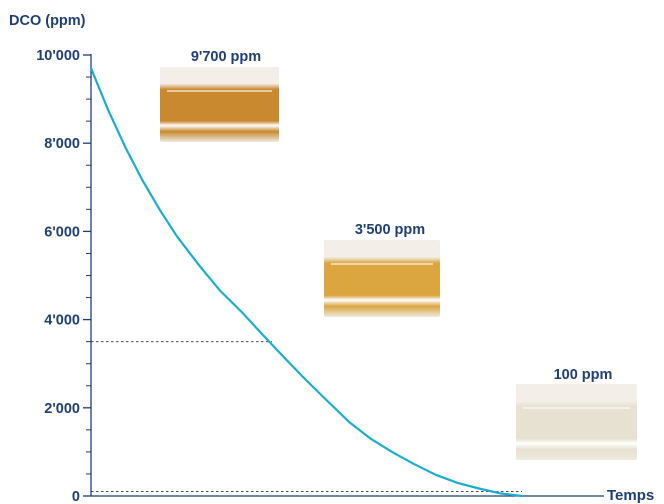 The height and width of the screenshot is (504, 664). What do you see at coordinates (390, 230) in the screenshot?
I see `annotation-label: 3'500 ppm` at bounding box center [390, 230].